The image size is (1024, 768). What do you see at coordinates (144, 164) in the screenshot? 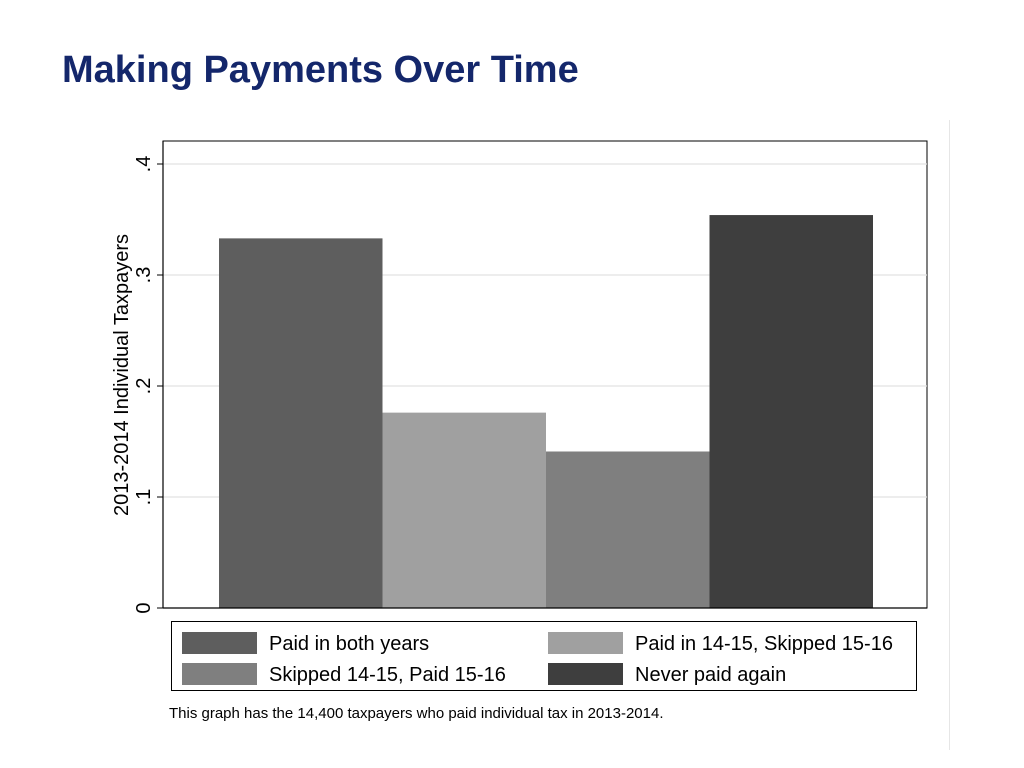
I see `y-tick-label: .4` at bounding box center [144, 164].